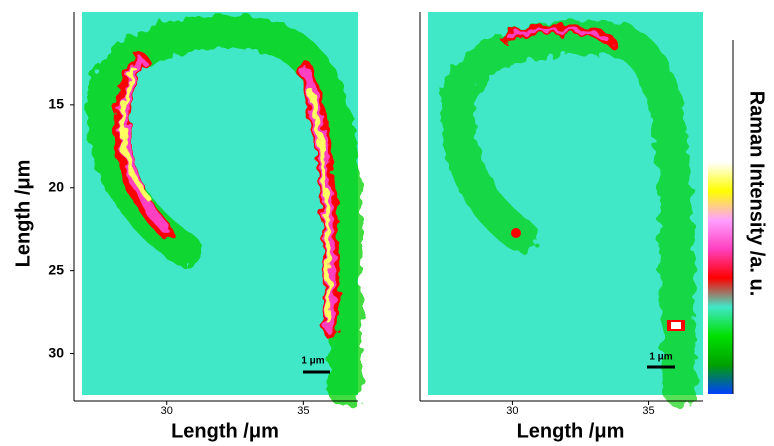 The height and width of the screenshot is (446, 774). Describe the element at coordinates (56, 269) in the screenshot. I see `y-tick-label: 25` at that location.